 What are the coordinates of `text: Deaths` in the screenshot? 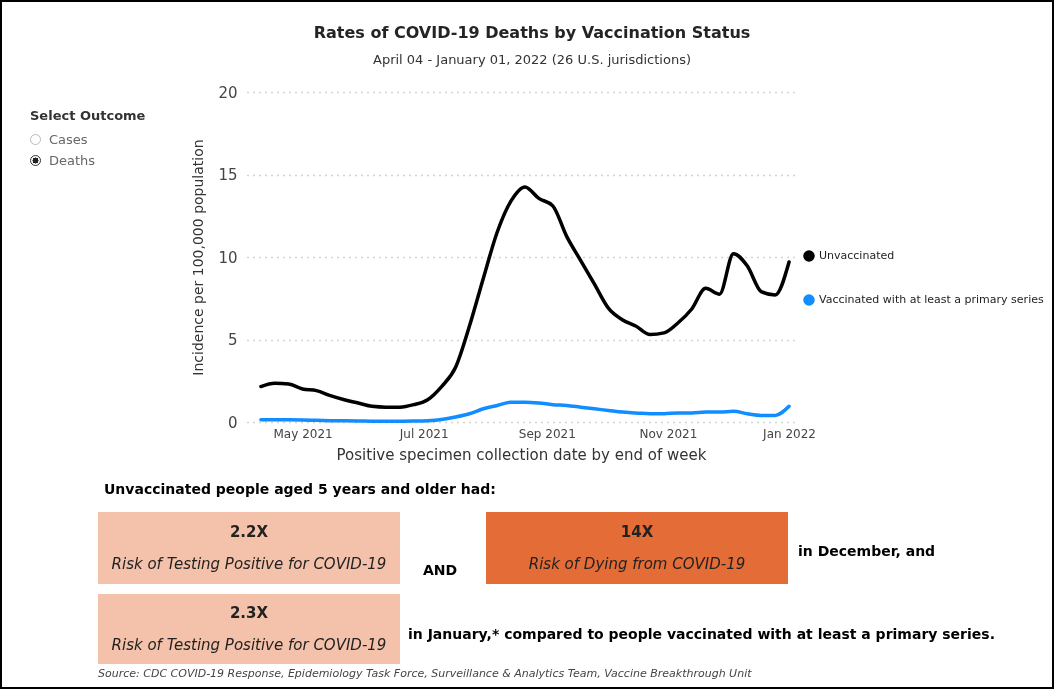 It's located at (72, 160).